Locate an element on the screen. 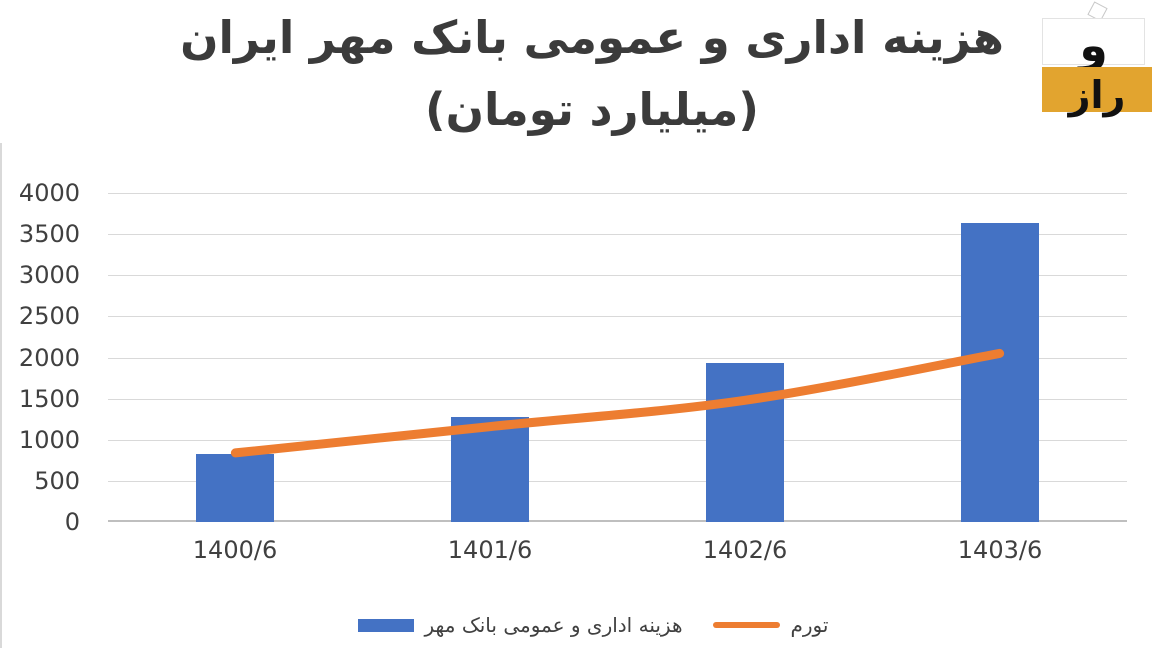 This screenshot has width=1152, height=648. legend-label-expenses: هزینه اداری و عمومی بانک مهر is located at coordinates (553, 625).